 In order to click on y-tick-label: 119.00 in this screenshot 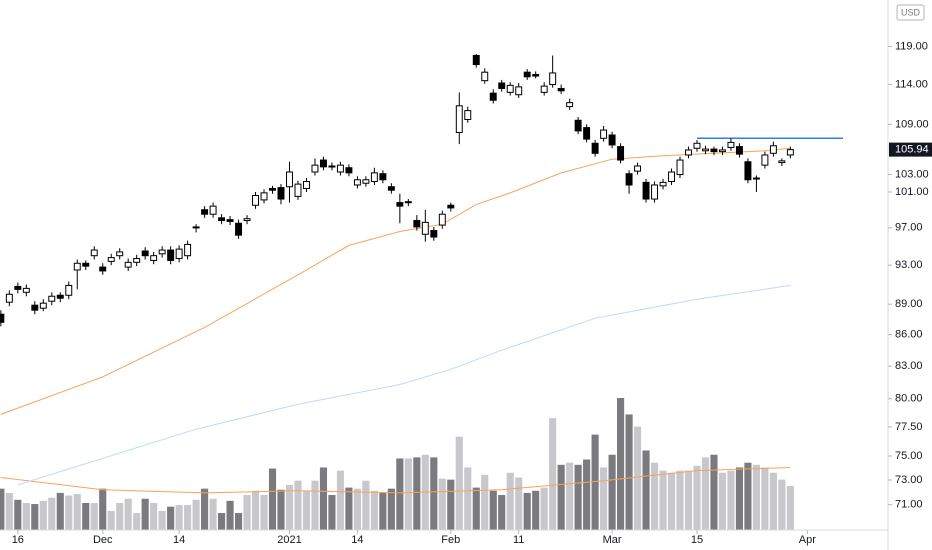, I will do `click(911, 46)`.